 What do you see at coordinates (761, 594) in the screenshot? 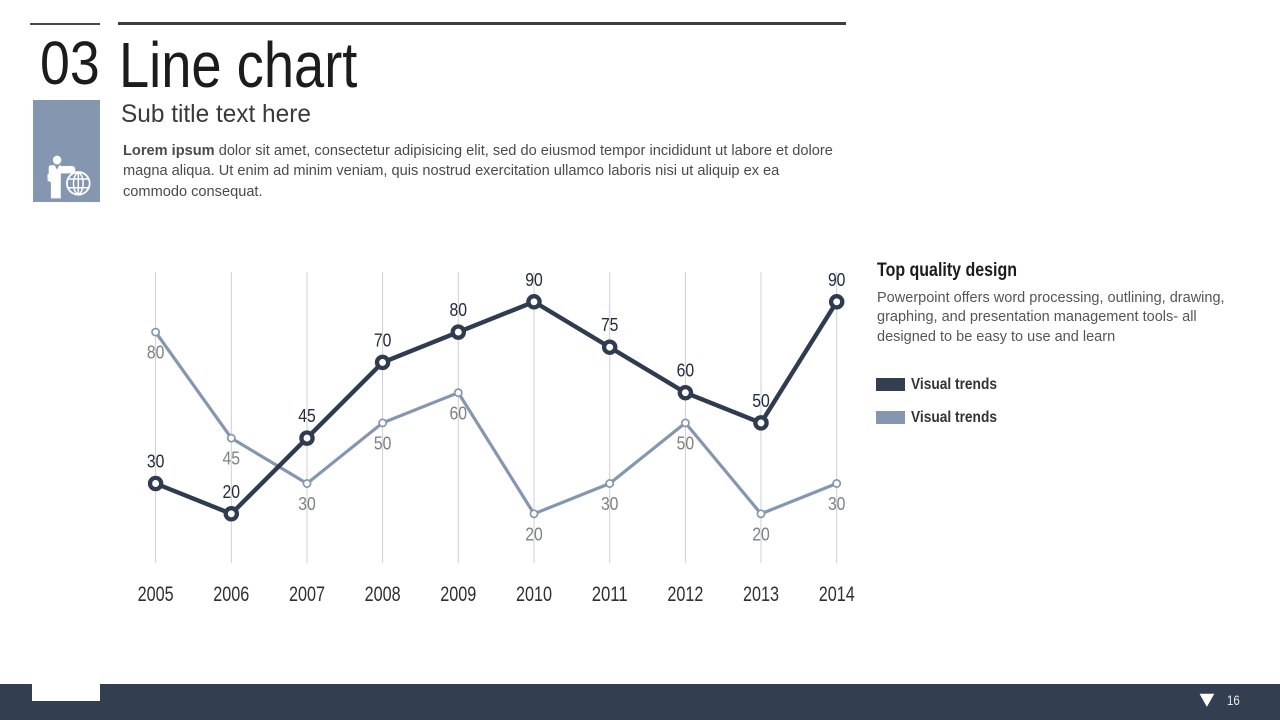
I see `svg-text: 2013` at bounding box center [761, 594].